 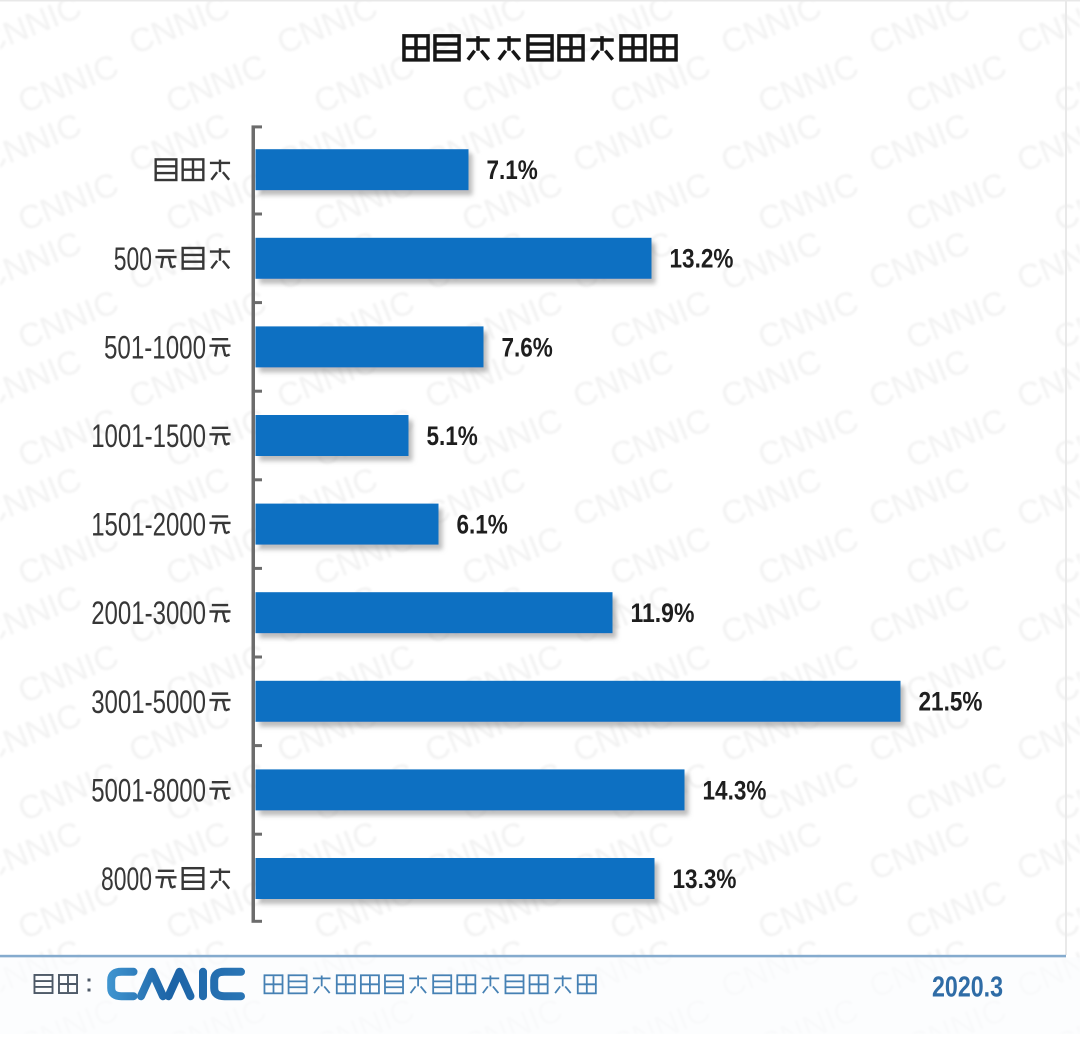 What do you see at coordinates (126, 879) in the screenshot?
I see `svg-text: 8000` at bounding box center [126, 879].